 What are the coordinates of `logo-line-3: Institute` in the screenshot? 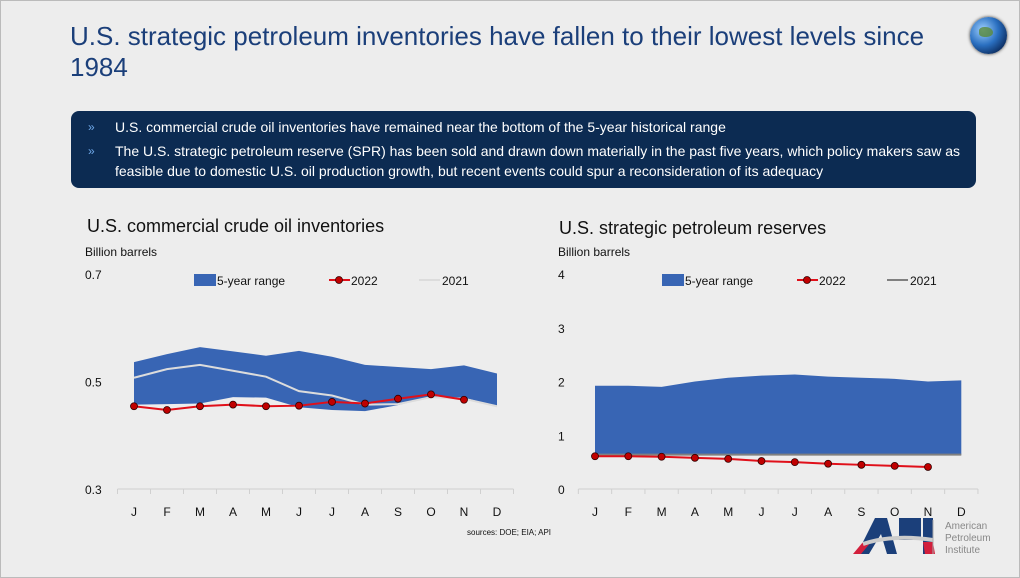 It's located at (962, 550).